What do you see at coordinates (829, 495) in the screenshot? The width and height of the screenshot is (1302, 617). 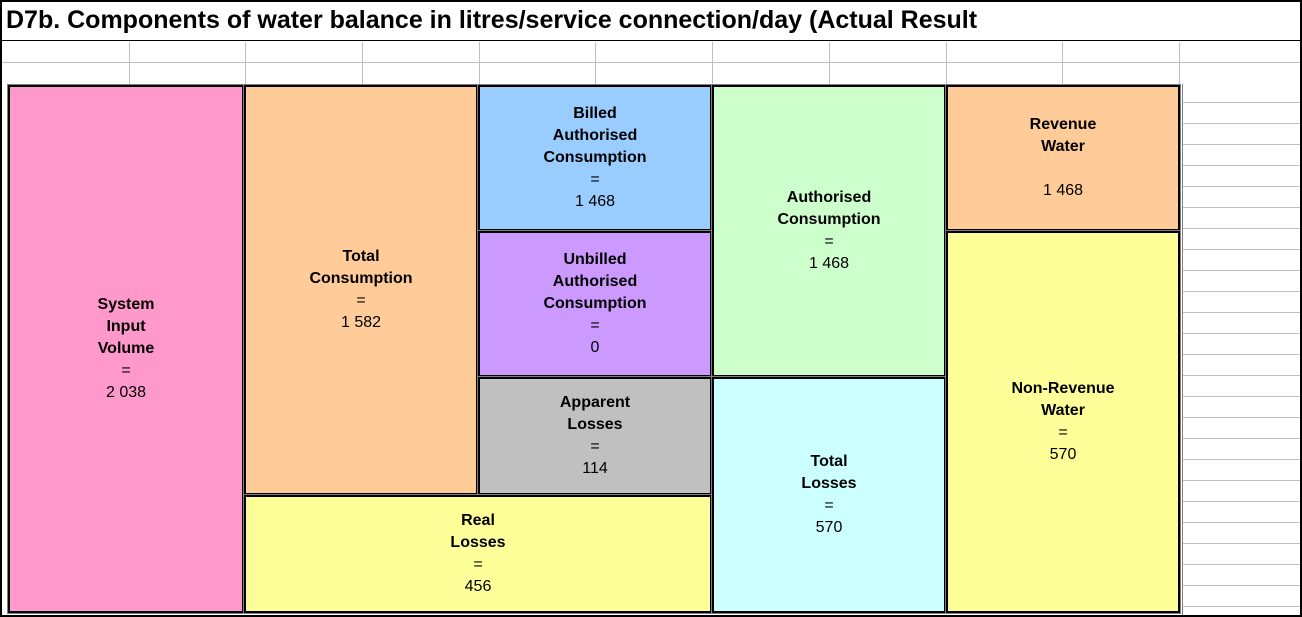 I see `water-balance-box: Total Losses = 570` at bounding box center [829, 495].